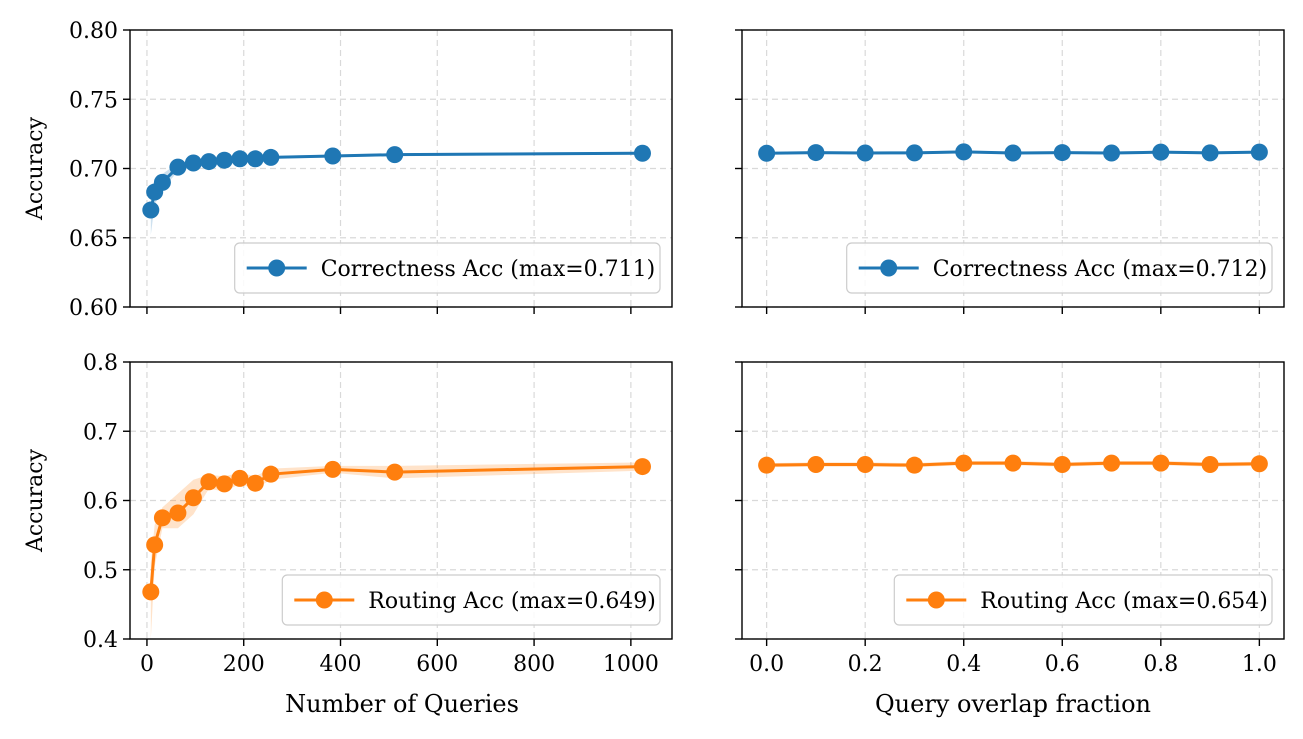 The image size is (1303, 739). What do you see at coordinates (100, 571) in the screenshot?
I see `y-tick-label: 0.5` at bounding box center [100, 571].